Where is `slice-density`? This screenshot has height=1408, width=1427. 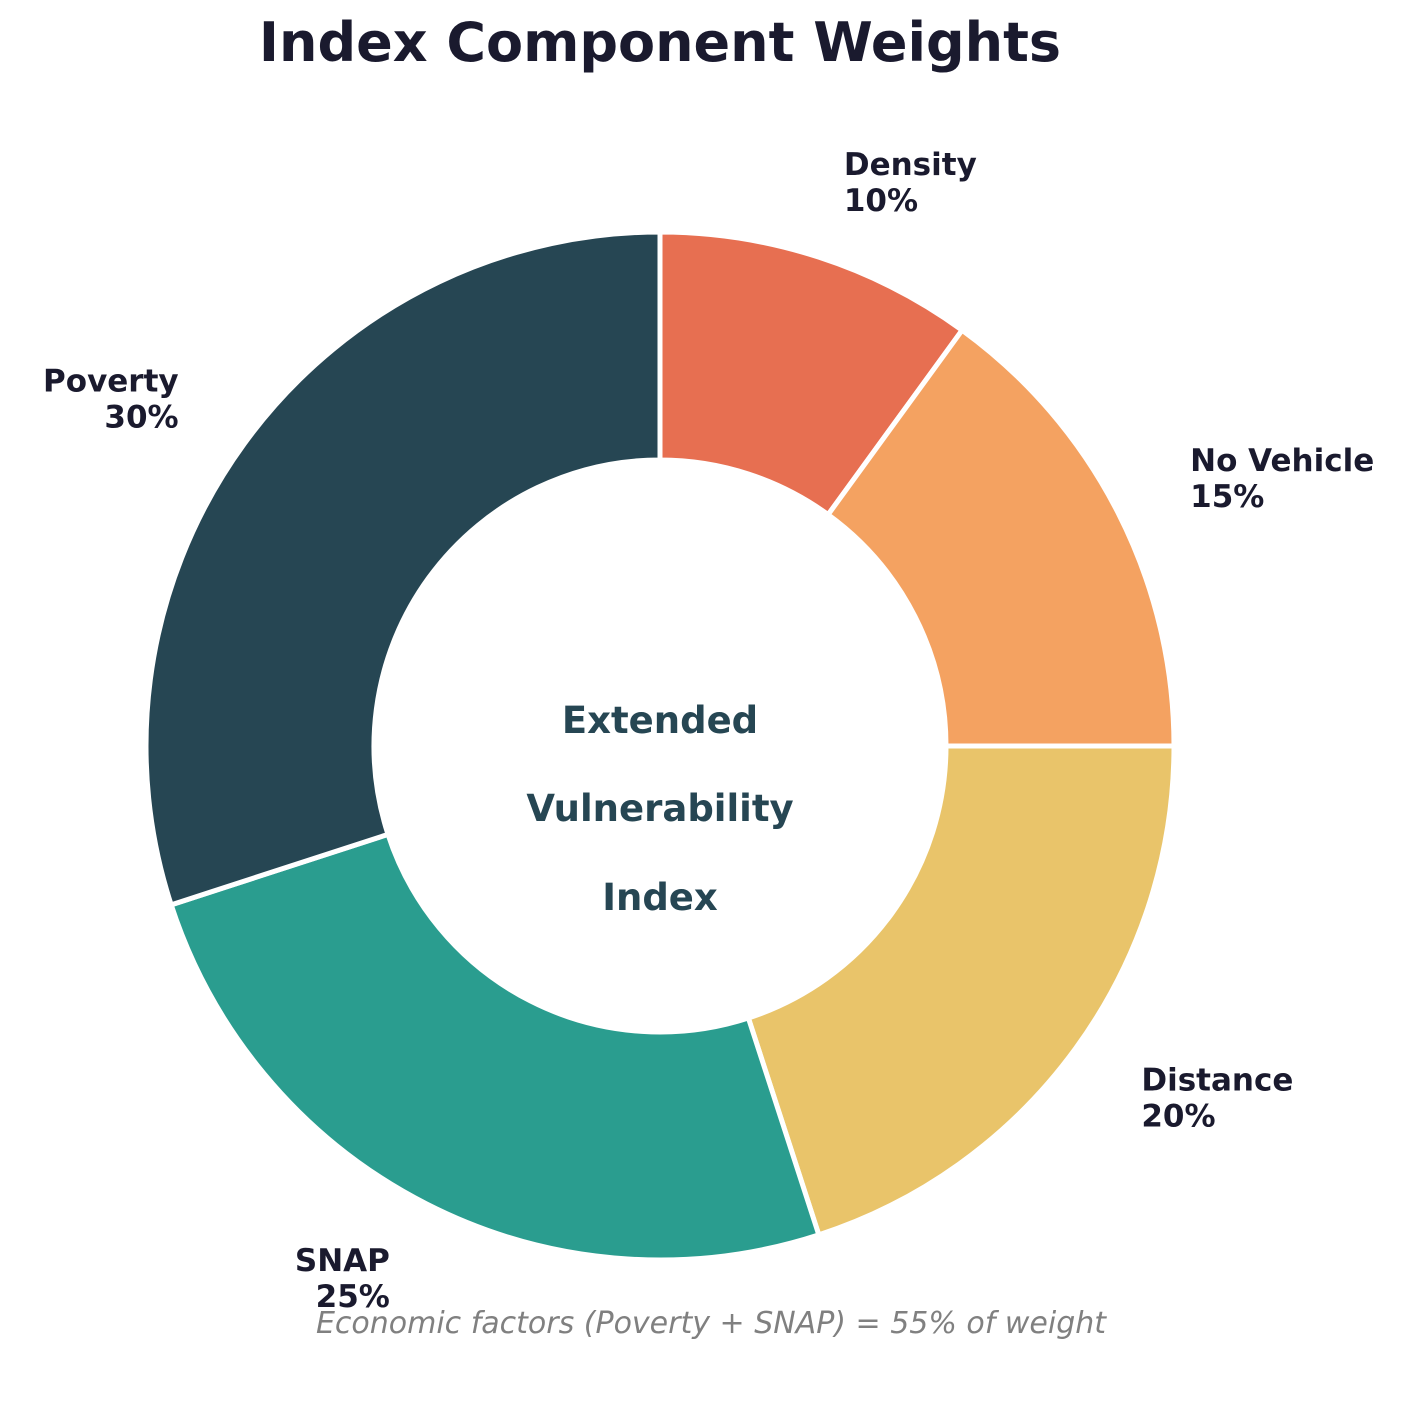 slice-density is located at coordinates (811, 374).